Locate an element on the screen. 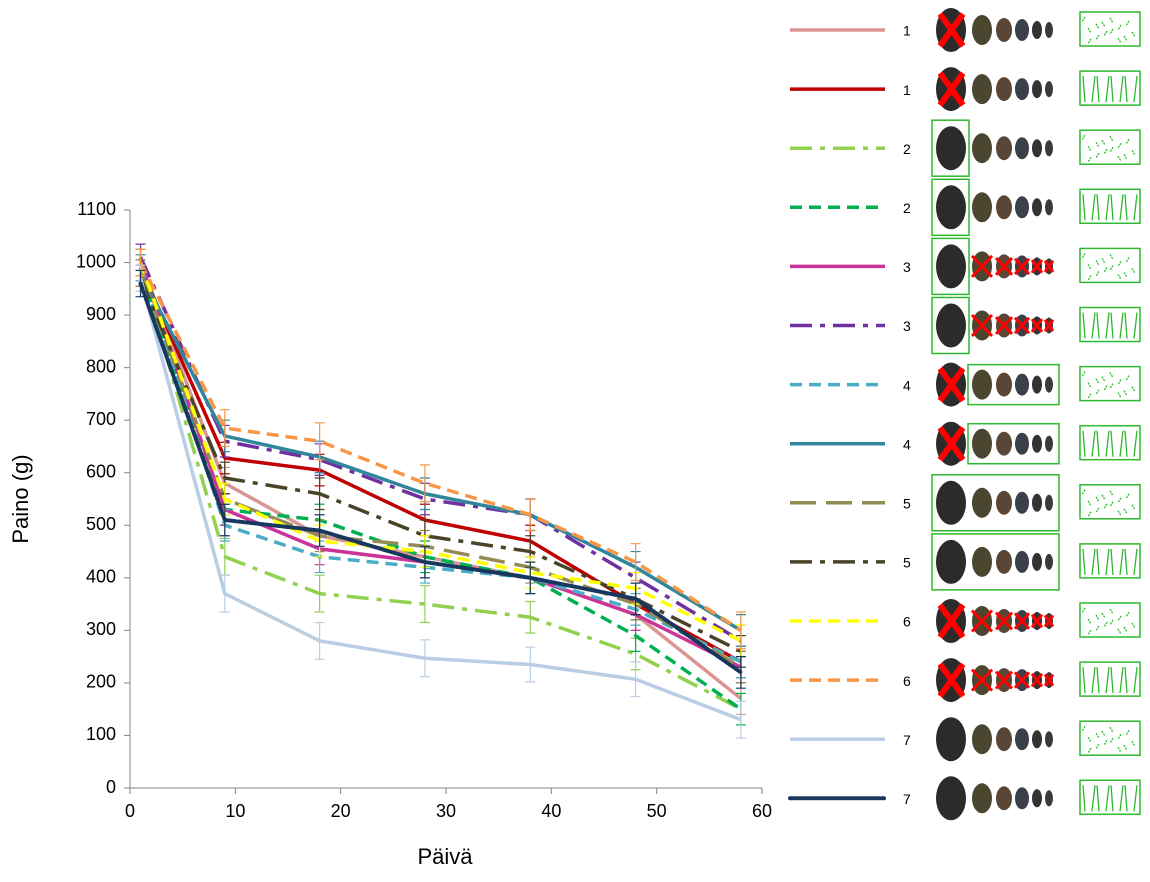 The height and width of the screenshot is (882, 1150). legend-entry: 7 is located at coordinates (964, 798).